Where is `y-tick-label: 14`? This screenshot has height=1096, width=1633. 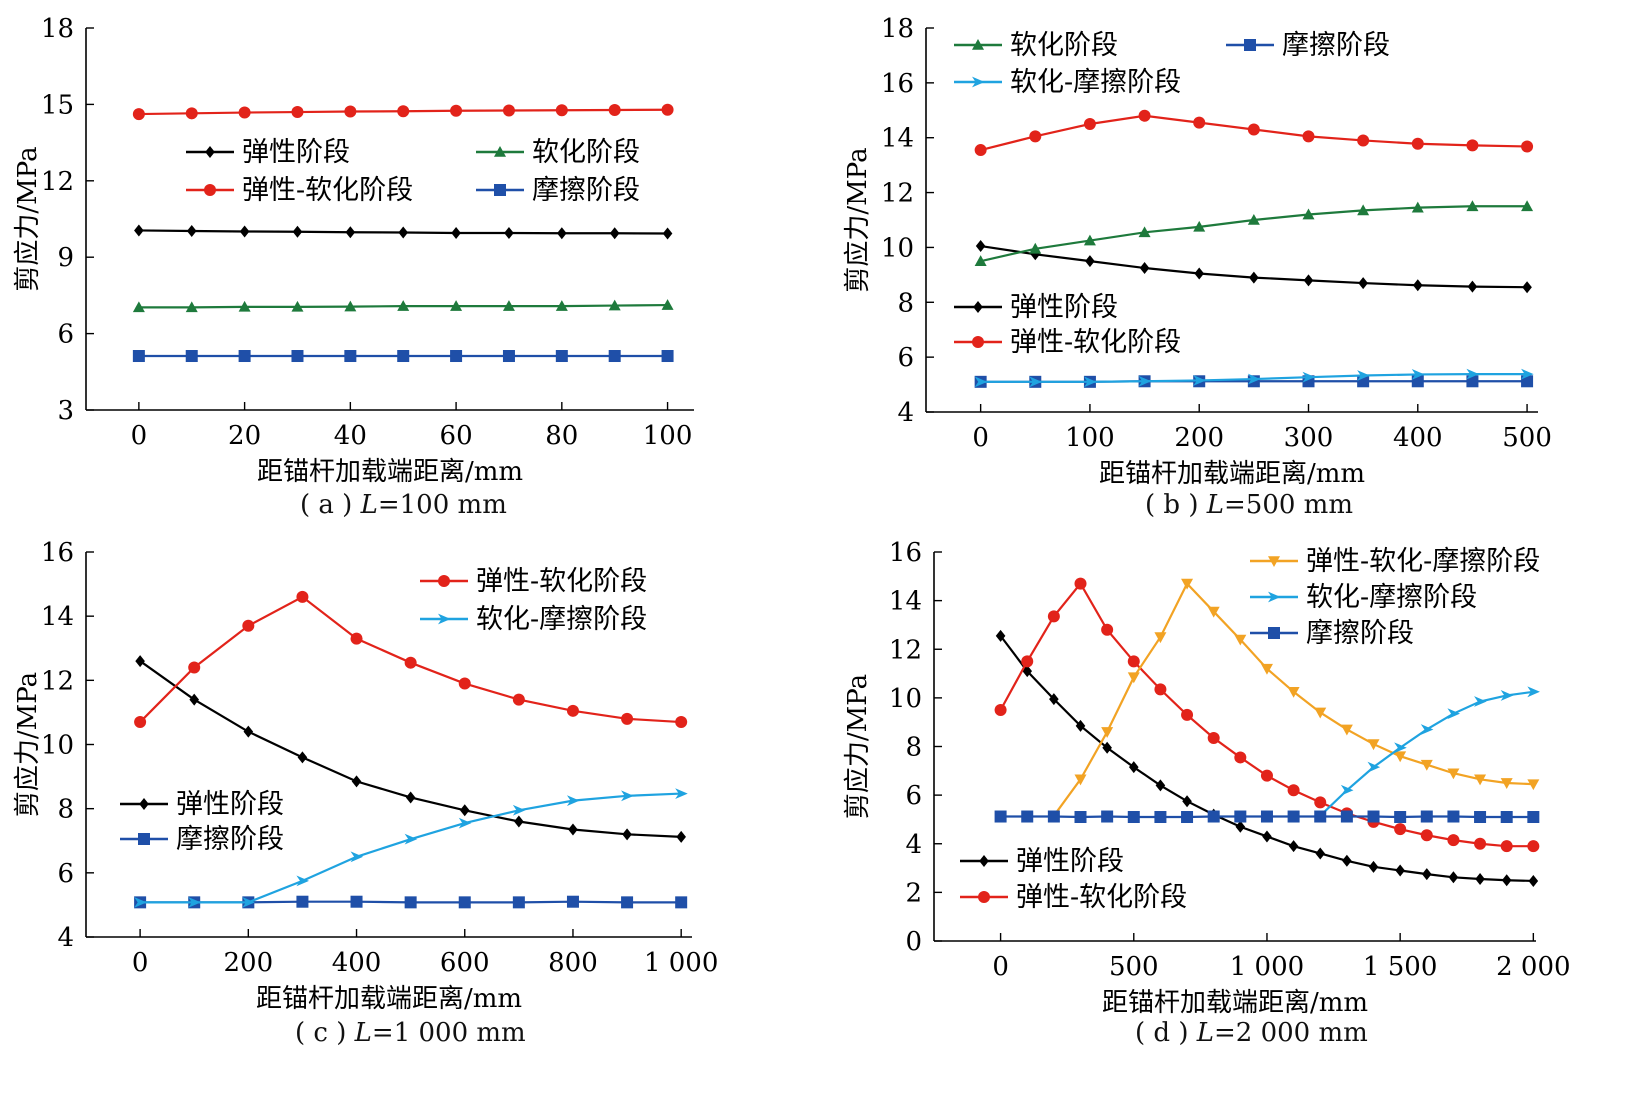 y-tick-label: 14 is located at coordinates (897, 139).